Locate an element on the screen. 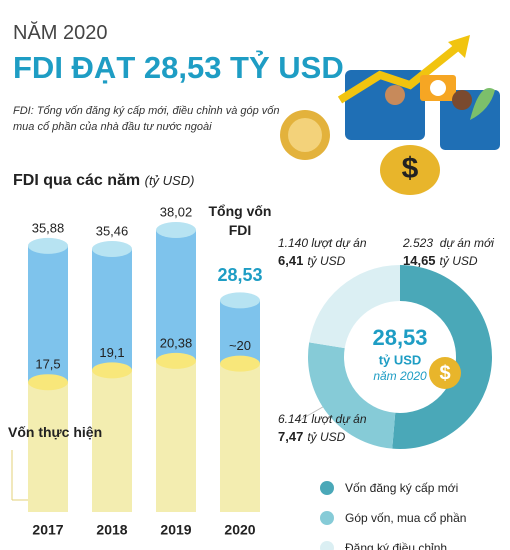  data-label: 38,02 is located at coordinates (176, 211).